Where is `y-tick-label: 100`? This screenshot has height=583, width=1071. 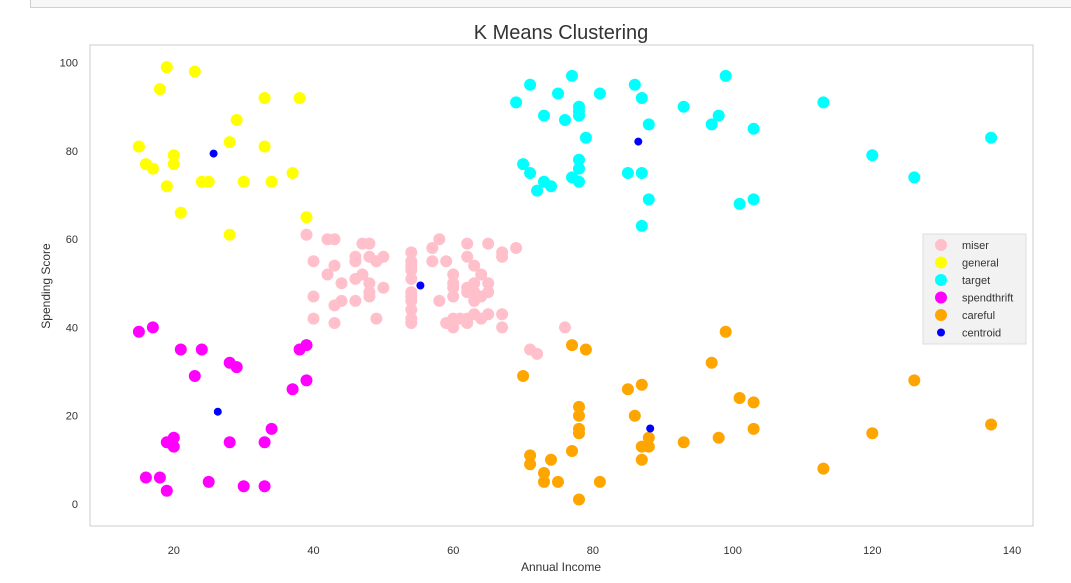
y-tick-label: 100 is located at coordinates (69, 64).